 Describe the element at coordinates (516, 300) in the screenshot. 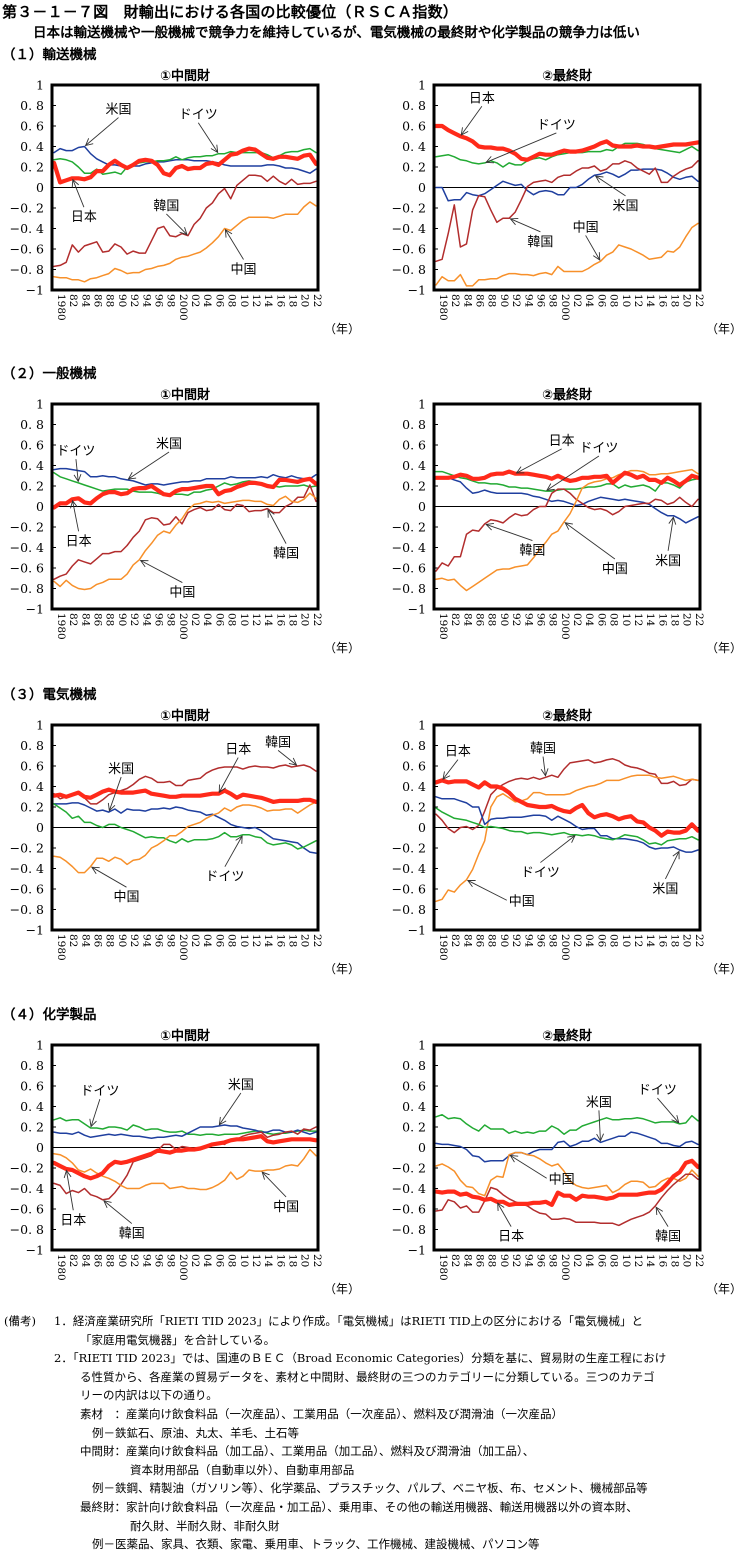

I see `x-tick-label: 92` at that location.